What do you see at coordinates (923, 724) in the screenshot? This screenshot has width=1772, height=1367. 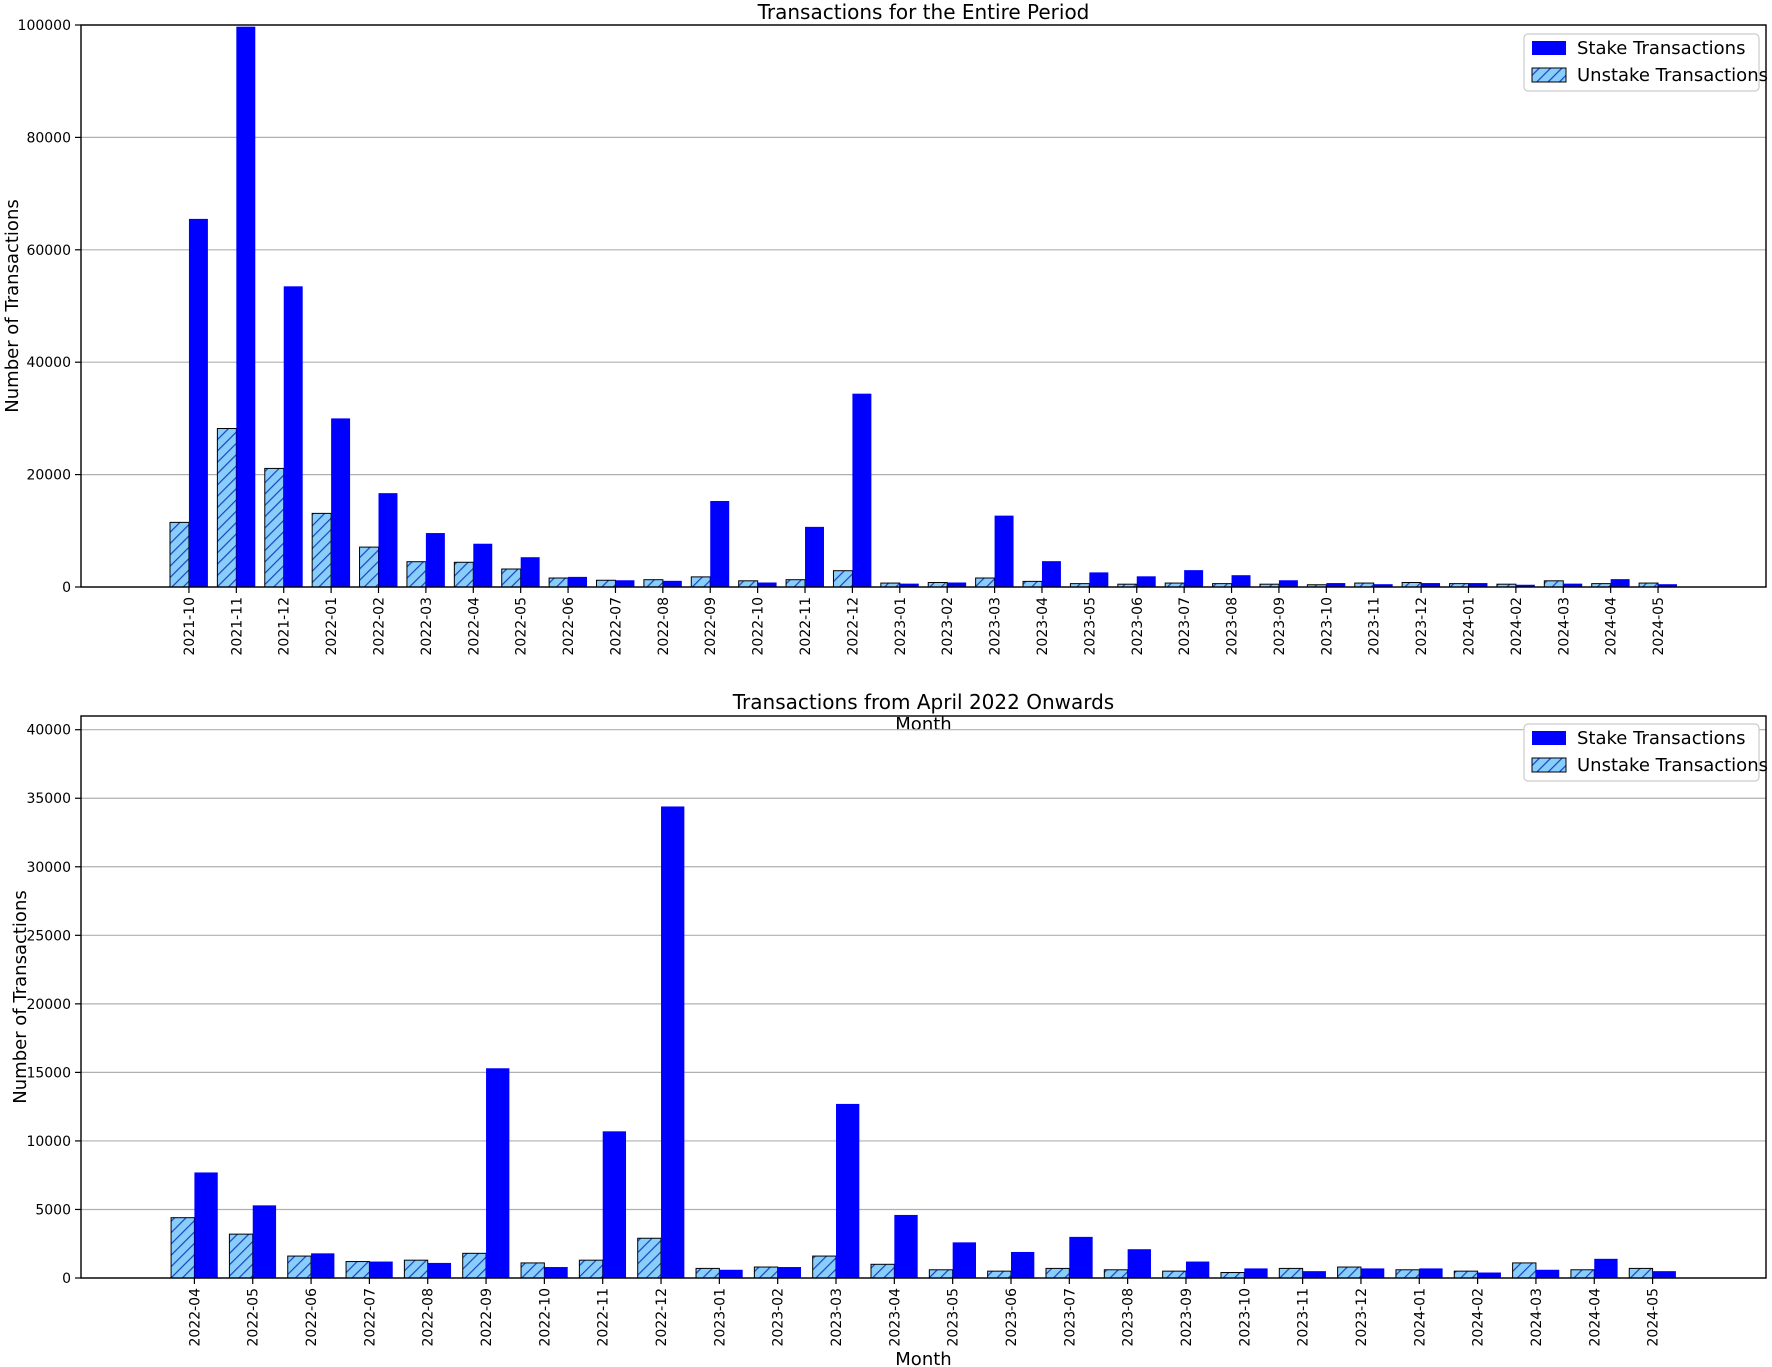 I see `x-axis-label: Month` at bounding box center [923, 724].